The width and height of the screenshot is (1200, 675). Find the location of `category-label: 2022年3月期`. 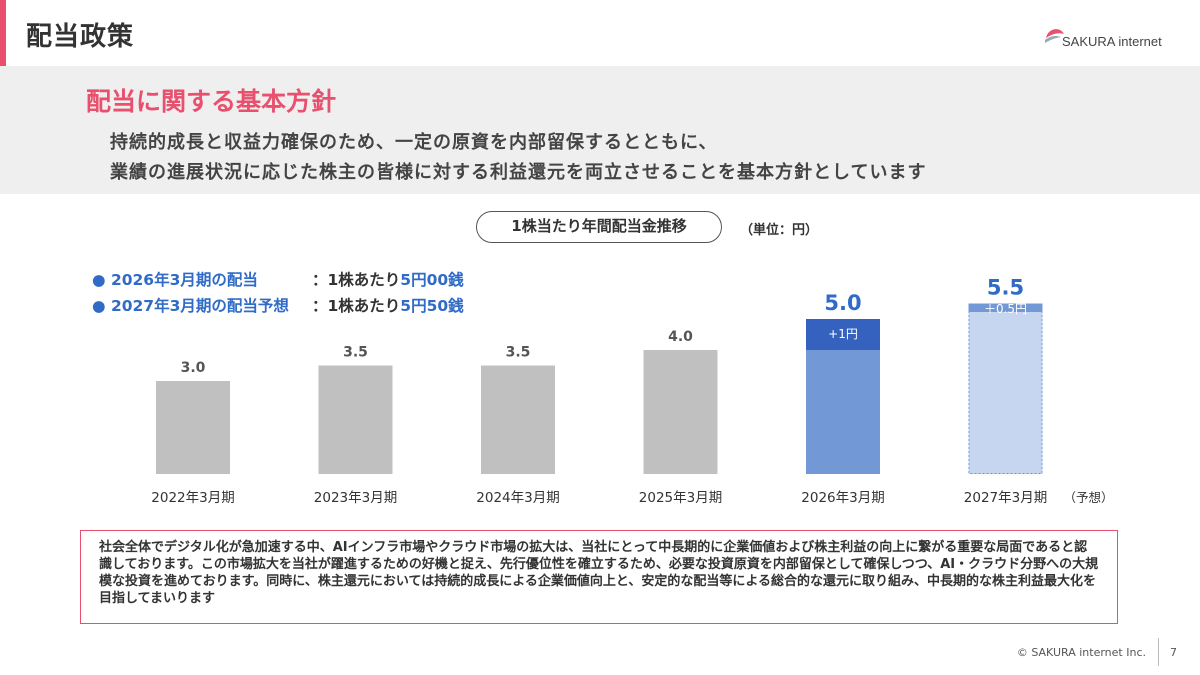

category-label: 2022年3月期 is located at coordinates (192, 498).